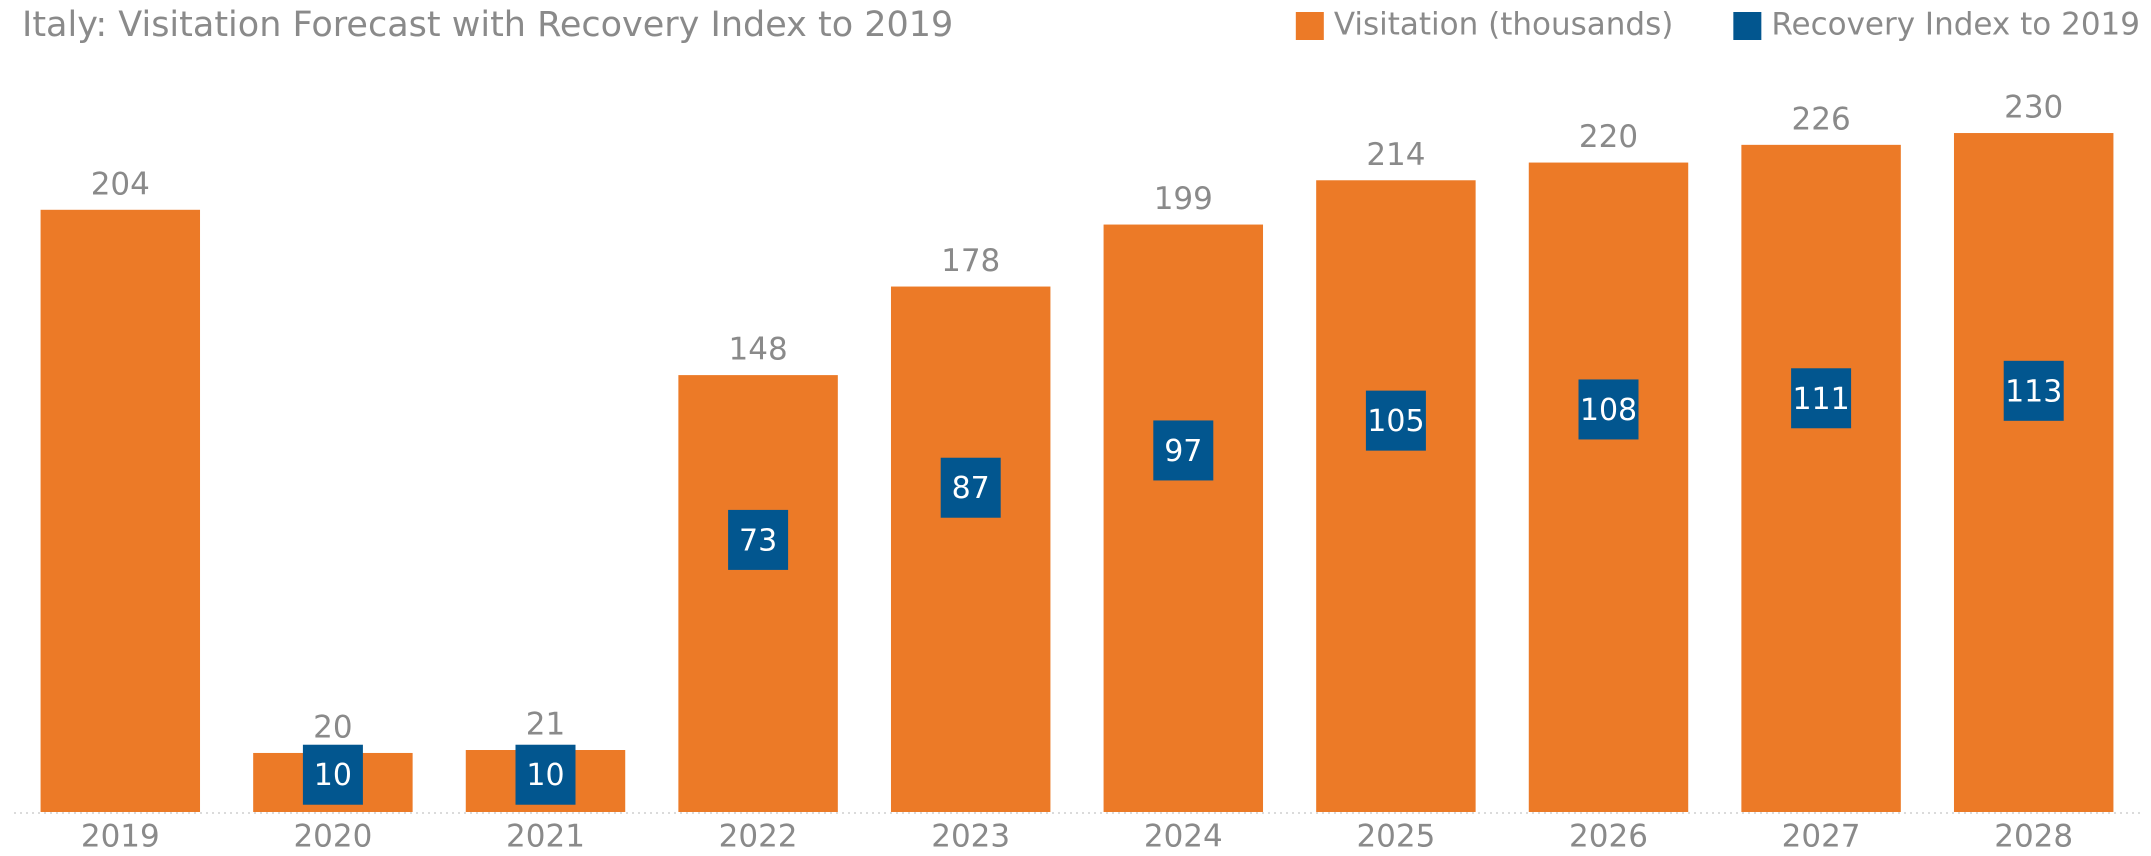  I want to click on data-label: 113, so click(2033, 391).